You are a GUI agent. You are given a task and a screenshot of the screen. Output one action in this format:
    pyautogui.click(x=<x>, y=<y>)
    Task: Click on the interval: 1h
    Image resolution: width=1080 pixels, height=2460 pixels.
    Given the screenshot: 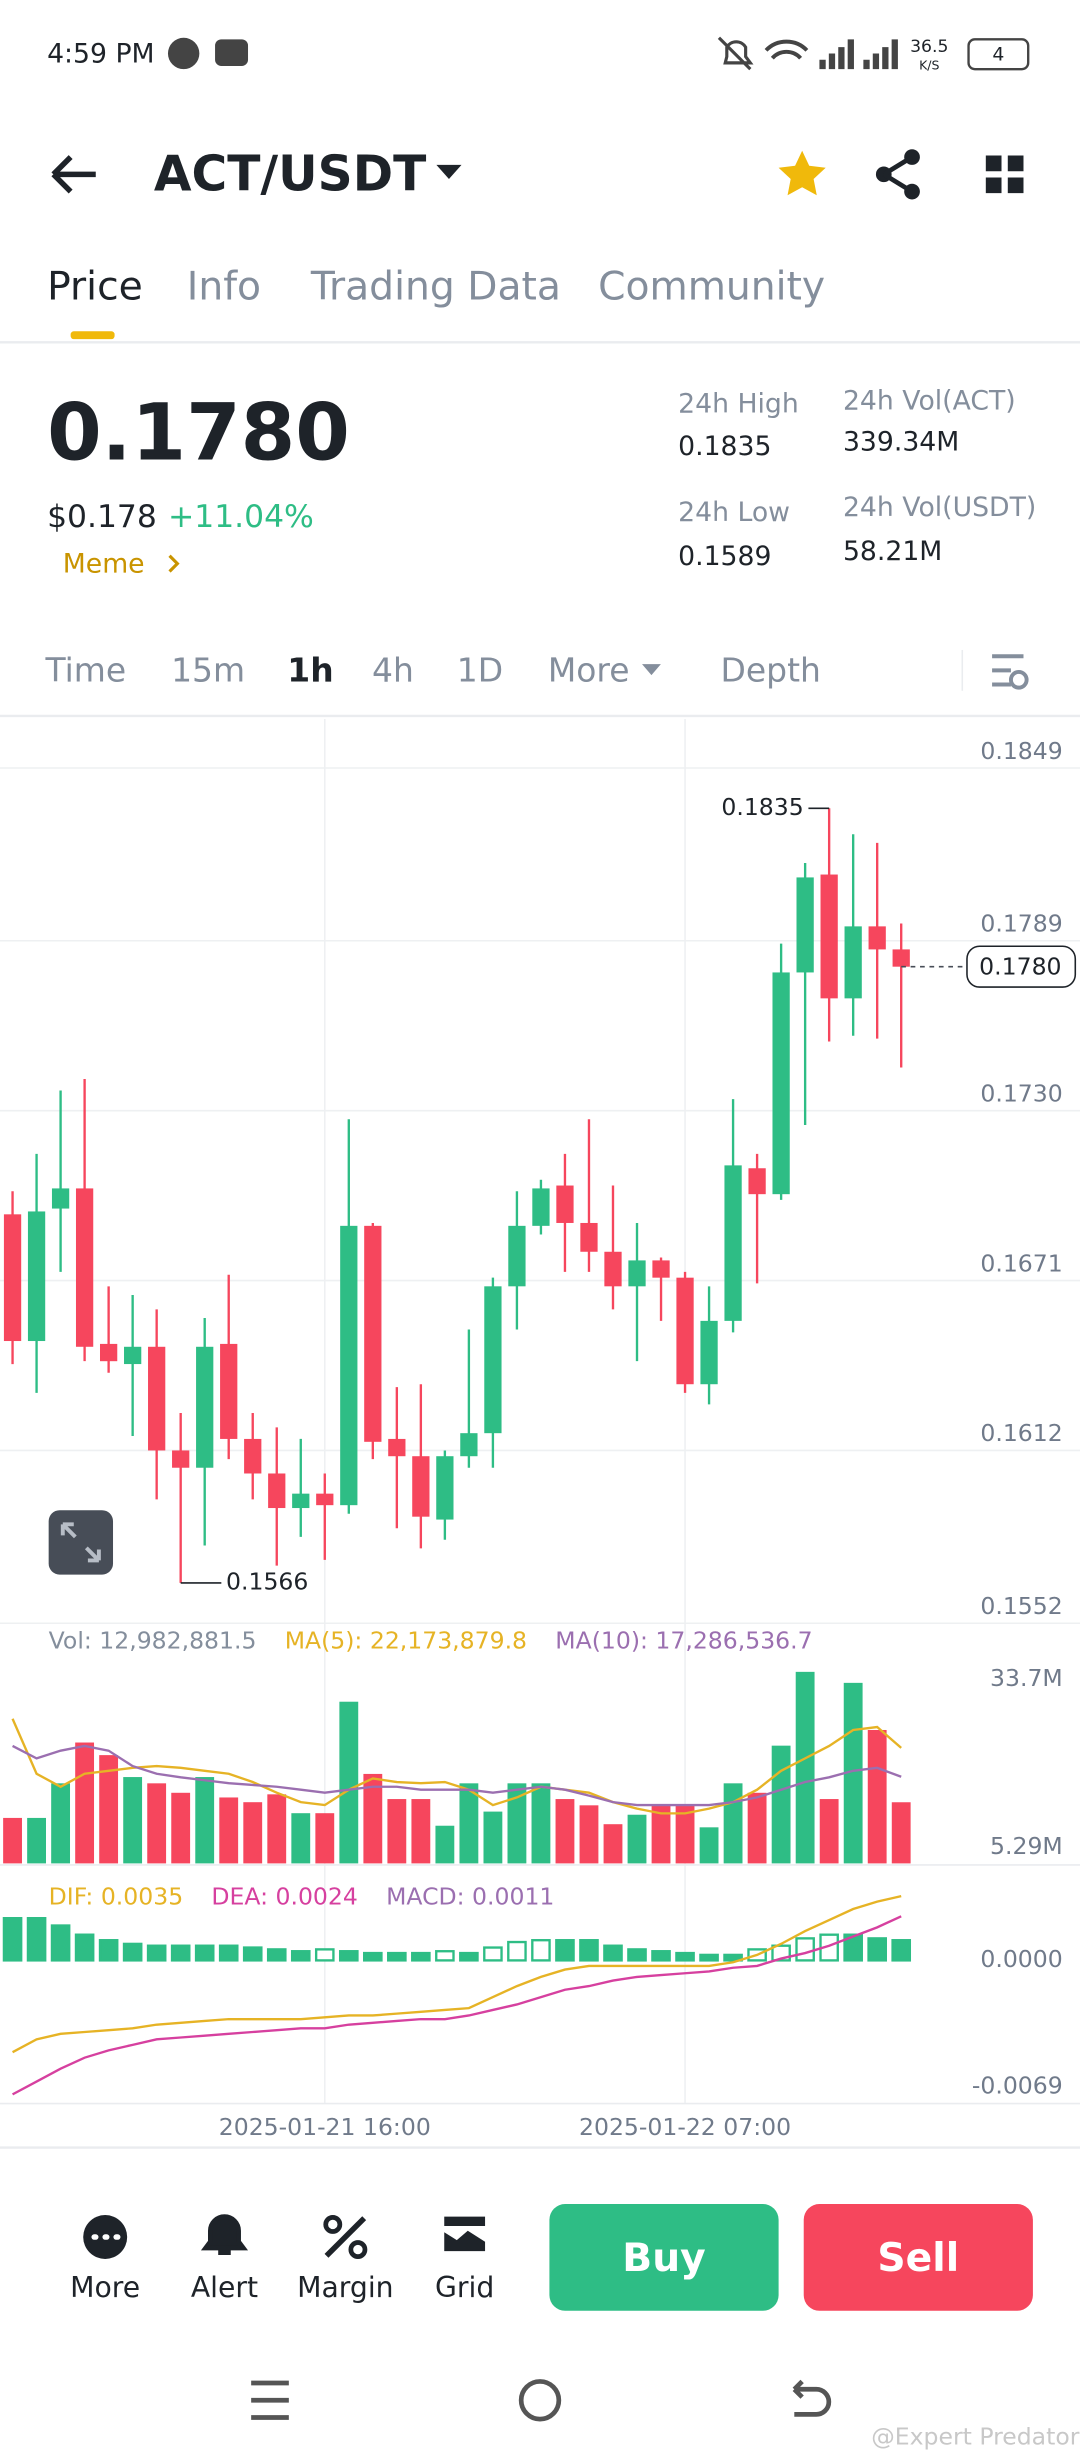 What is the action you would take?
    pyautogui.click(x=310, y=669)
    